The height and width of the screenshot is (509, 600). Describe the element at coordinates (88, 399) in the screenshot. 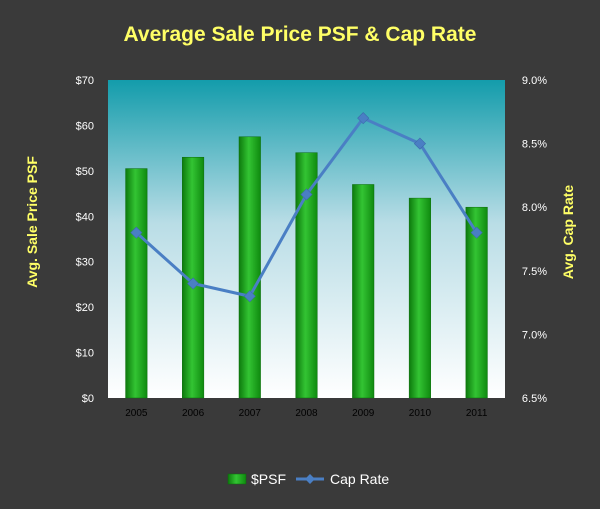

I see `y-tick-label: $0` at that location.